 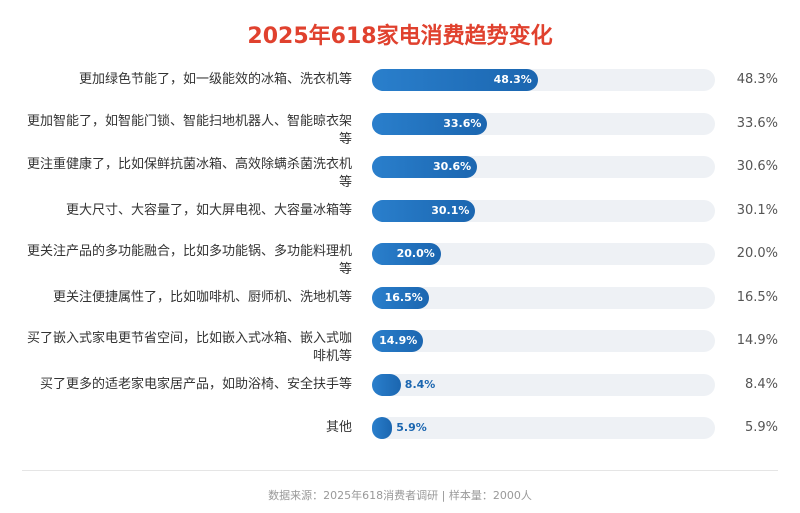 What do you see at coordinates (420, 384) in the screenshot?
I see `bar-value-label: 8.4%` at bounding box center [420, 384].